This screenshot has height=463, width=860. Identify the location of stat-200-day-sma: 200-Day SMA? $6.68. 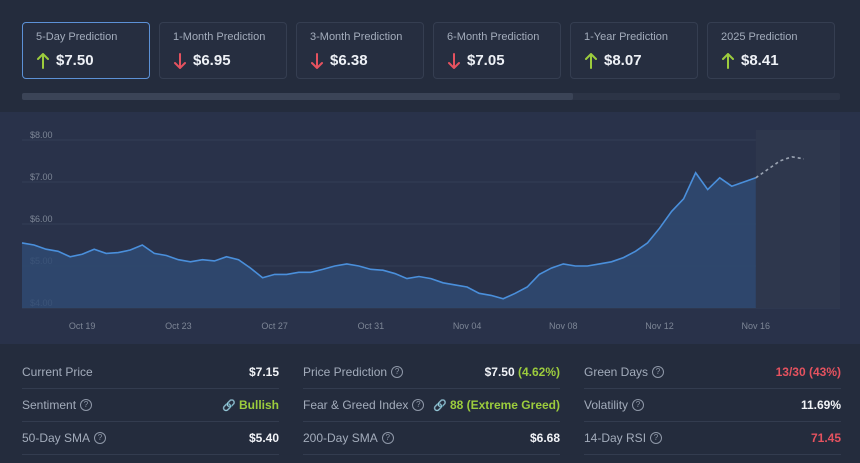
(431, 438).